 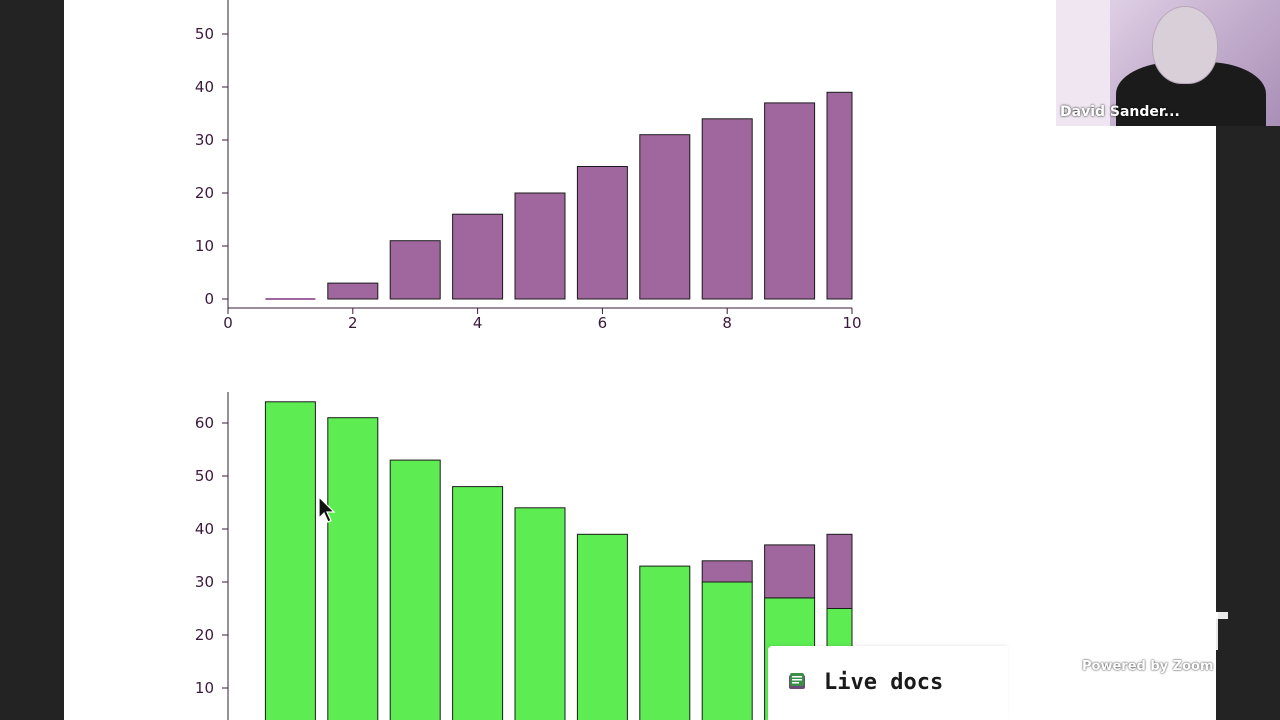 I want to click on left-letterbox, so click(x=32, y=360).